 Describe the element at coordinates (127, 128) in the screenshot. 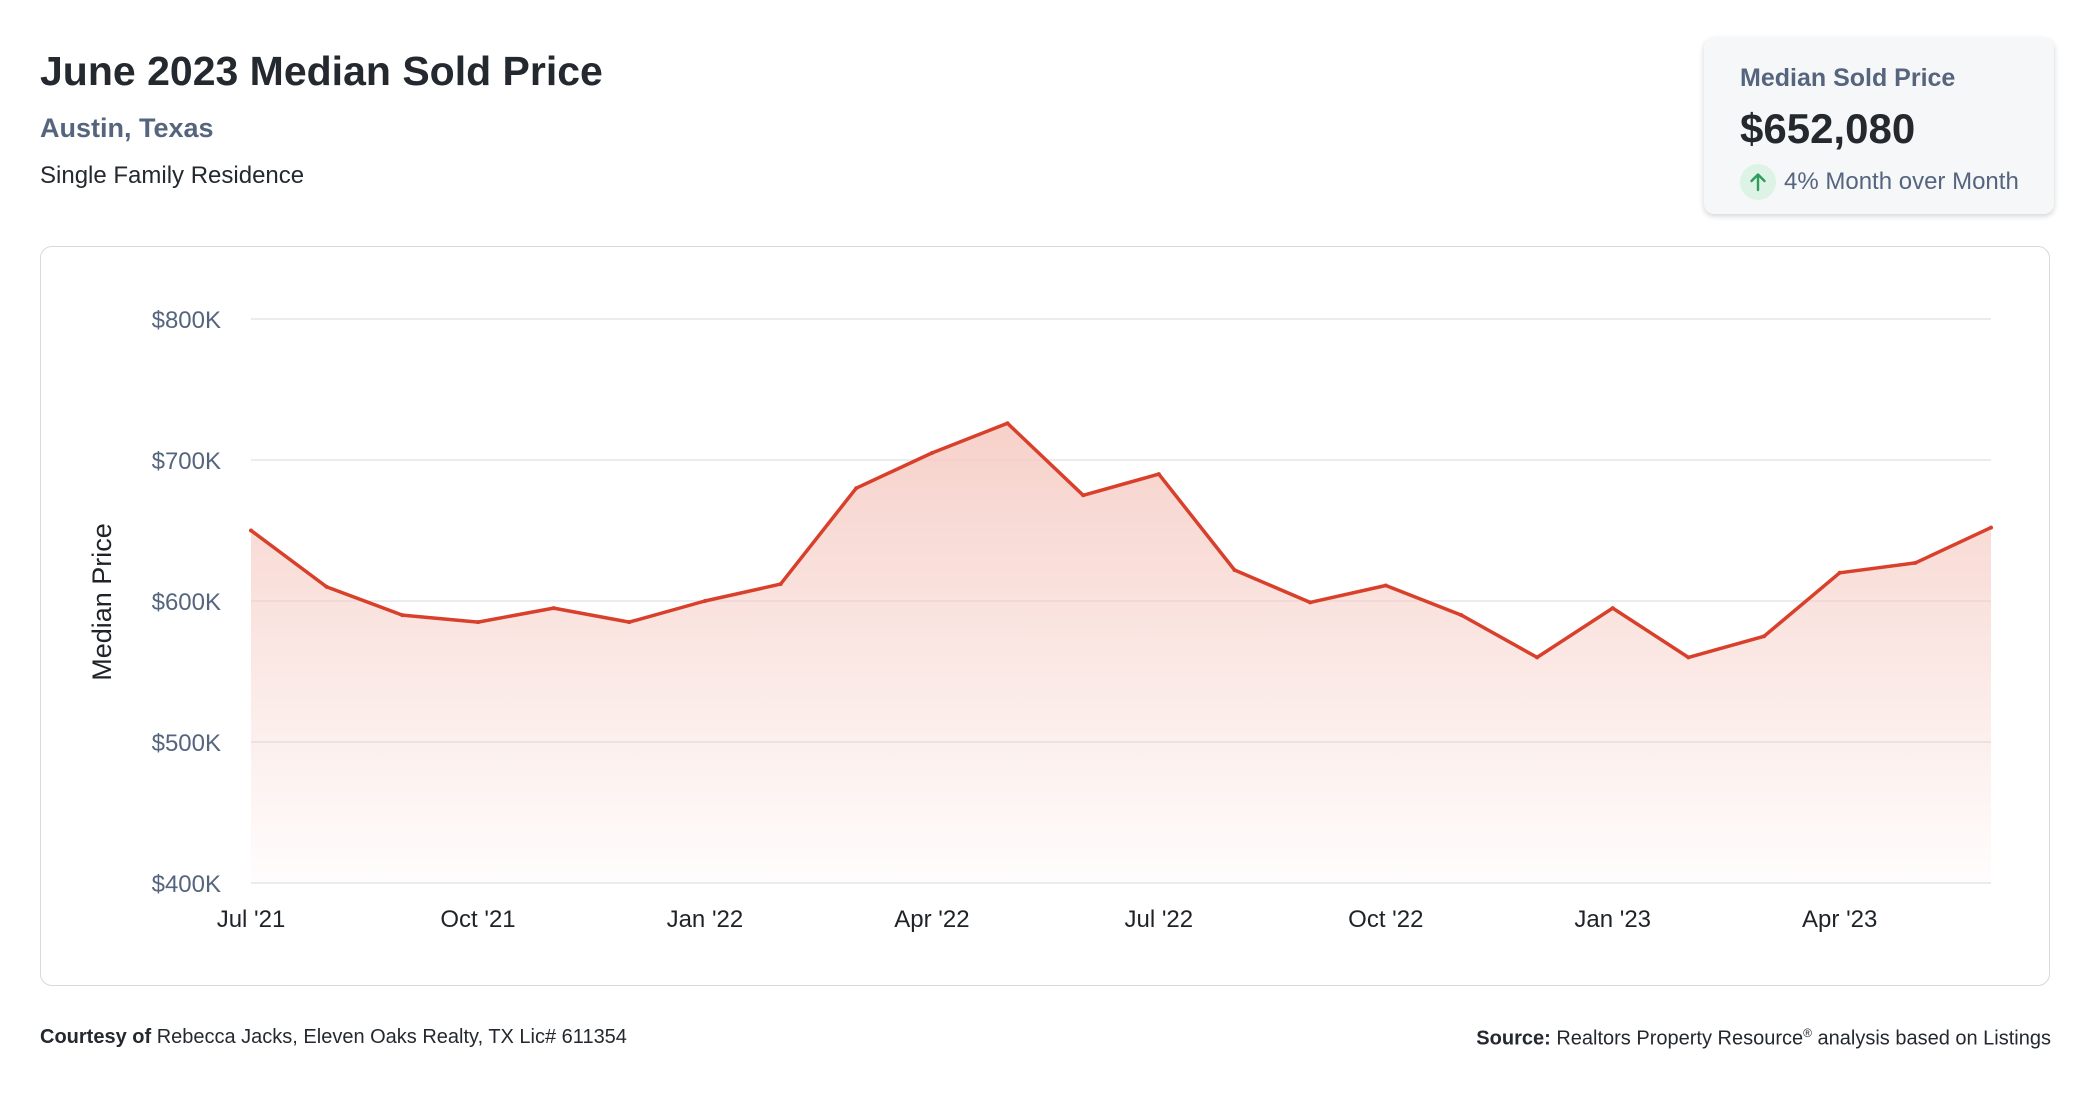

I see `location-subtitle: Austin, Texas` at that location.